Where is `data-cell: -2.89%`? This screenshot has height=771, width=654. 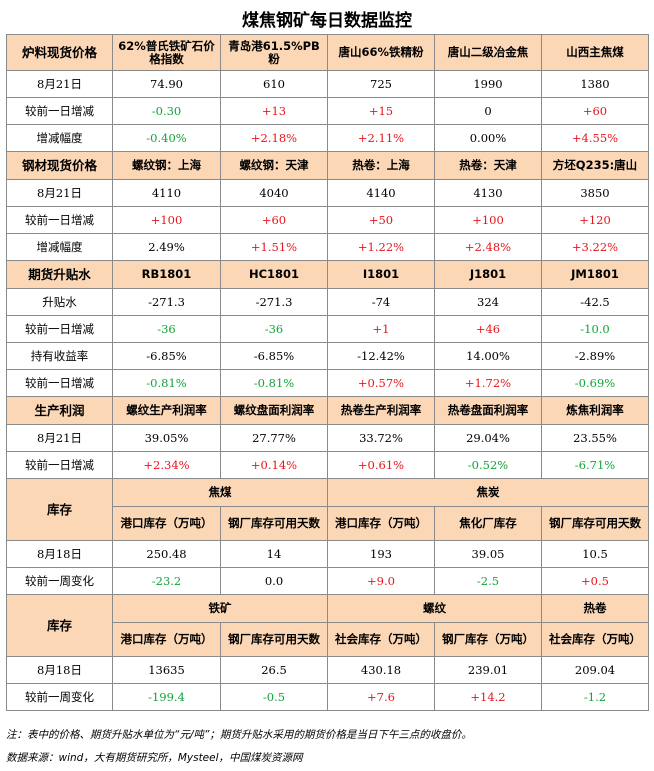 data-cell: -2.89% is located at coordinates (595, 356).